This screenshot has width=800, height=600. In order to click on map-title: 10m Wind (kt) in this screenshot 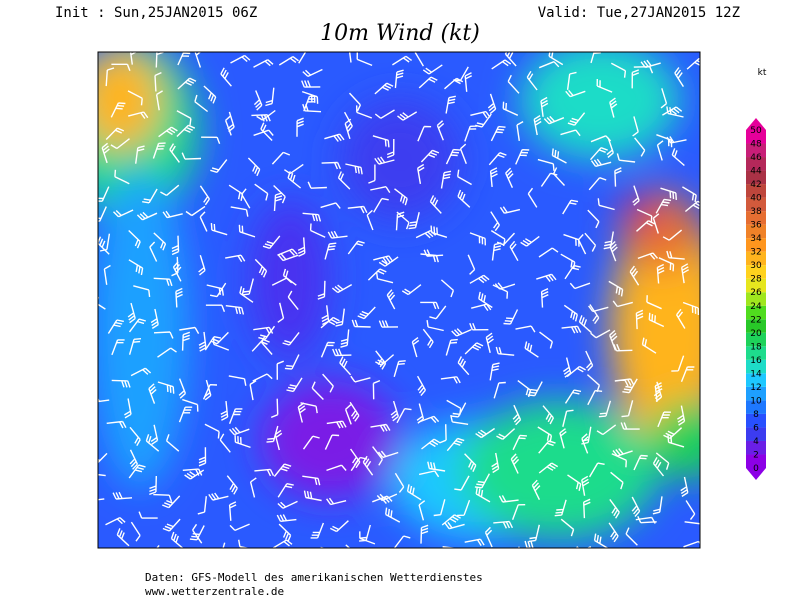, I will do `click(400, 33)`.